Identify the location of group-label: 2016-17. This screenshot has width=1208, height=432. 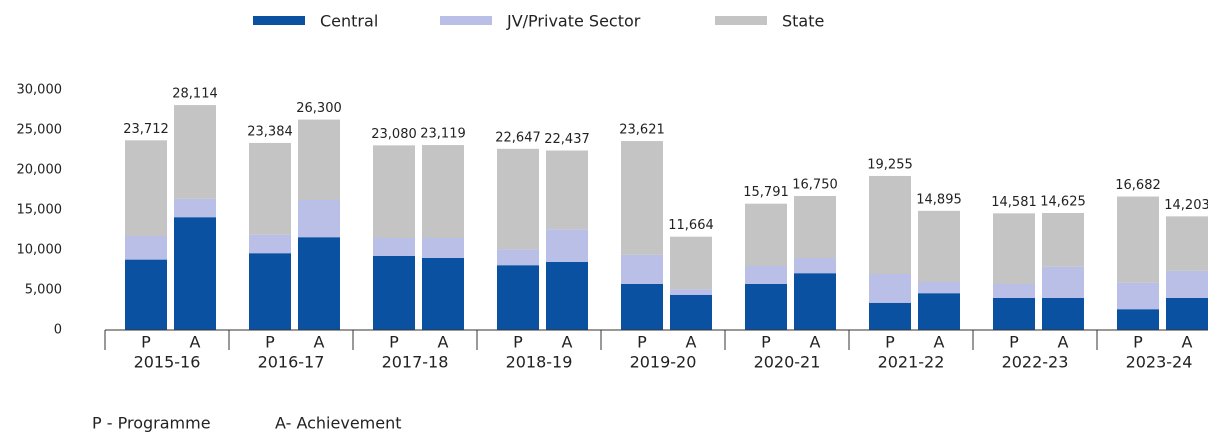
(291, 362).